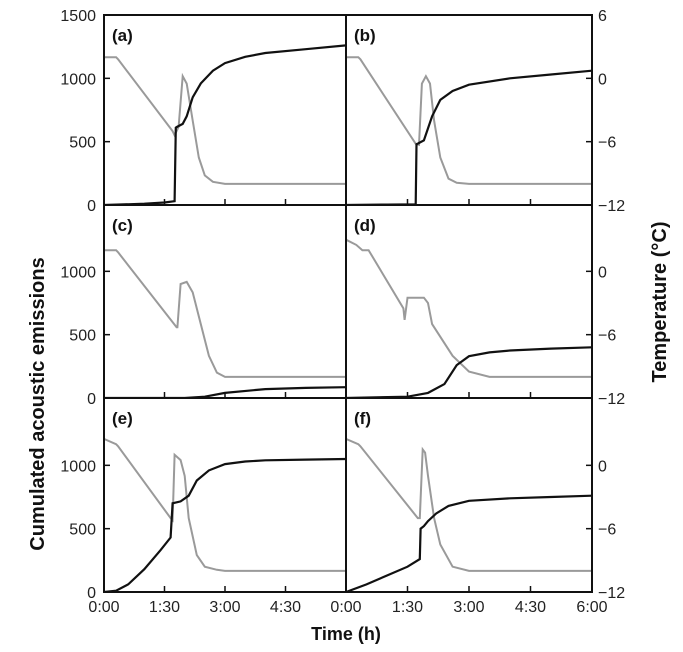 Image resolution: width=683 pixels, height=652 pixels. I want to click on y-tick-label: 1500, so click(78, 16).